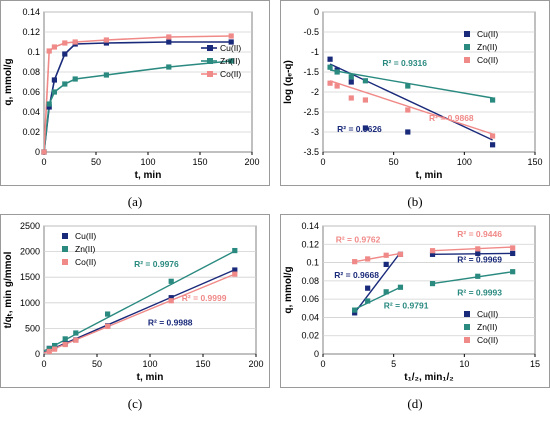  What do you see at coordinates (8, 289) in the screenshot?
I see `y-axis-label: t/qₜ, min g/mmol` at bounding box center [8, 289].